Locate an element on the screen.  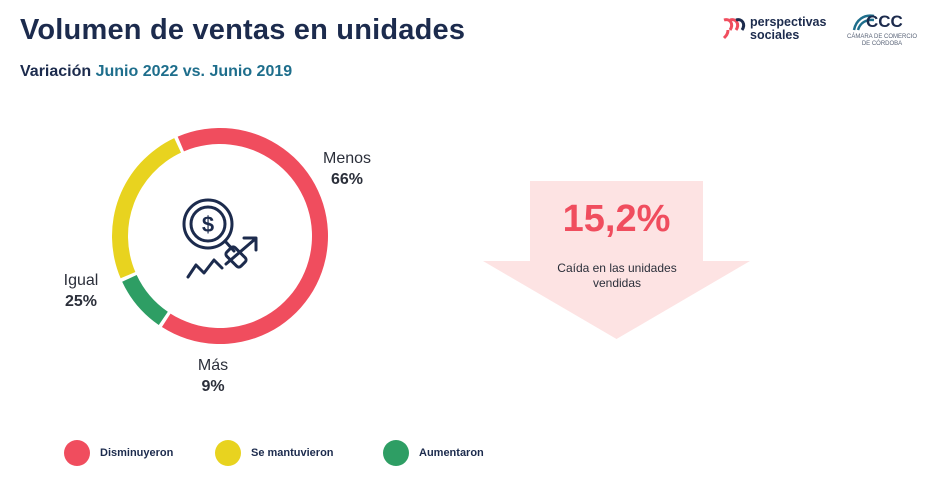
donut-slice-igual is located at coordinates (146, 208).